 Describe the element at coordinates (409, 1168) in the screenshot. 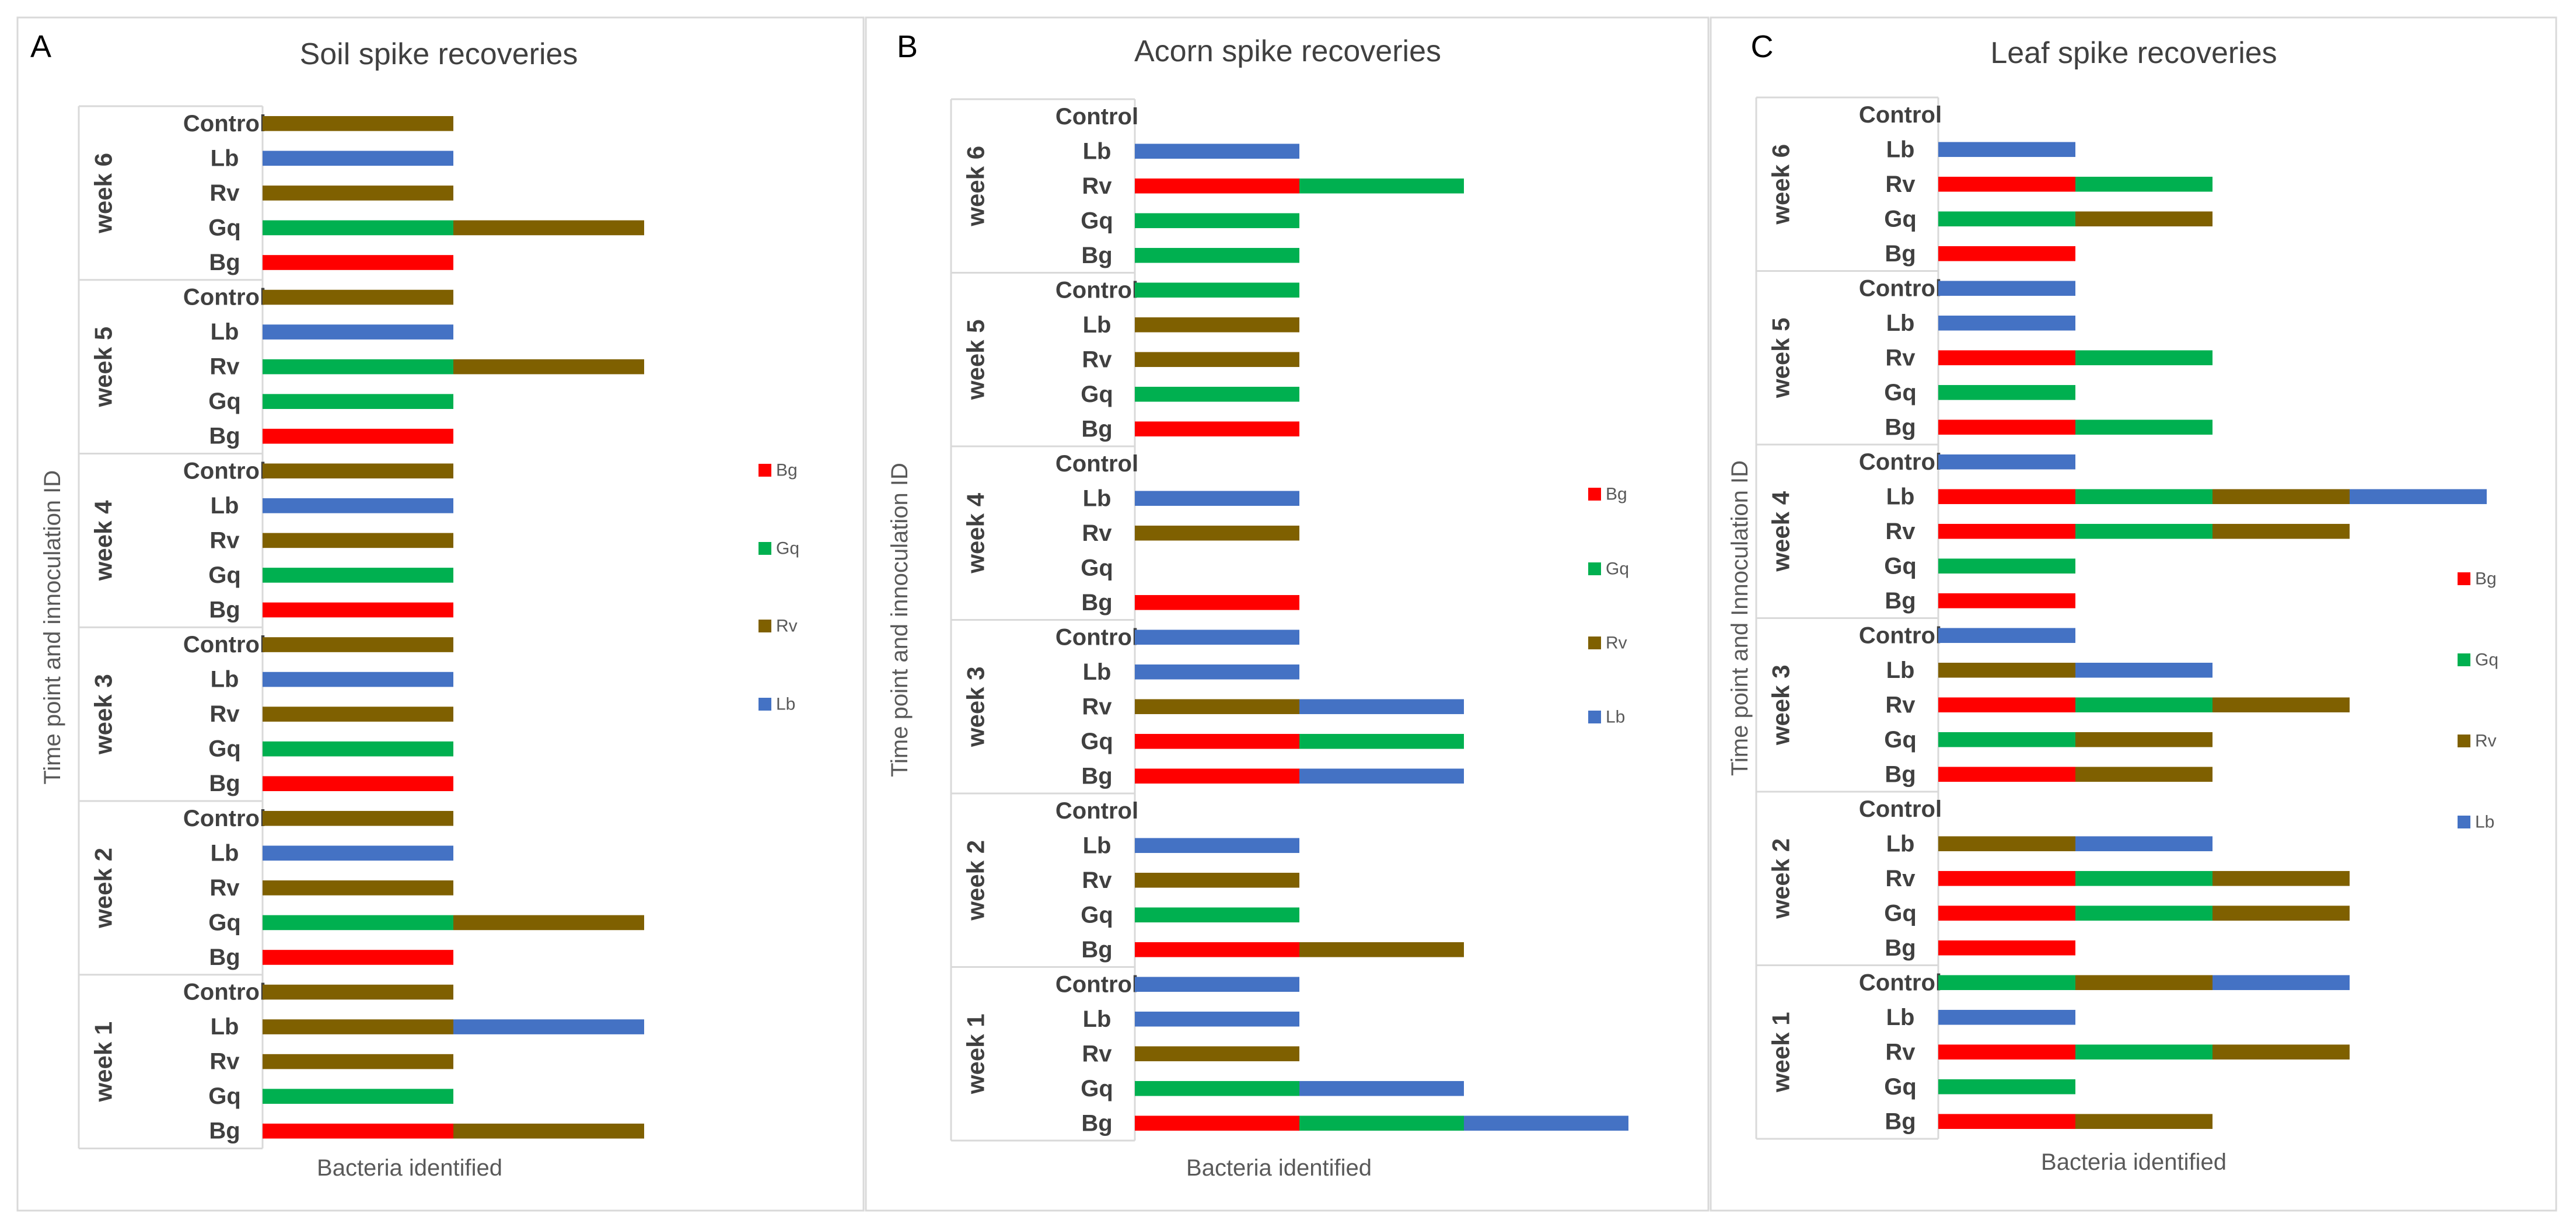

I see `x-axis-title: Bacteria identified` at that location.